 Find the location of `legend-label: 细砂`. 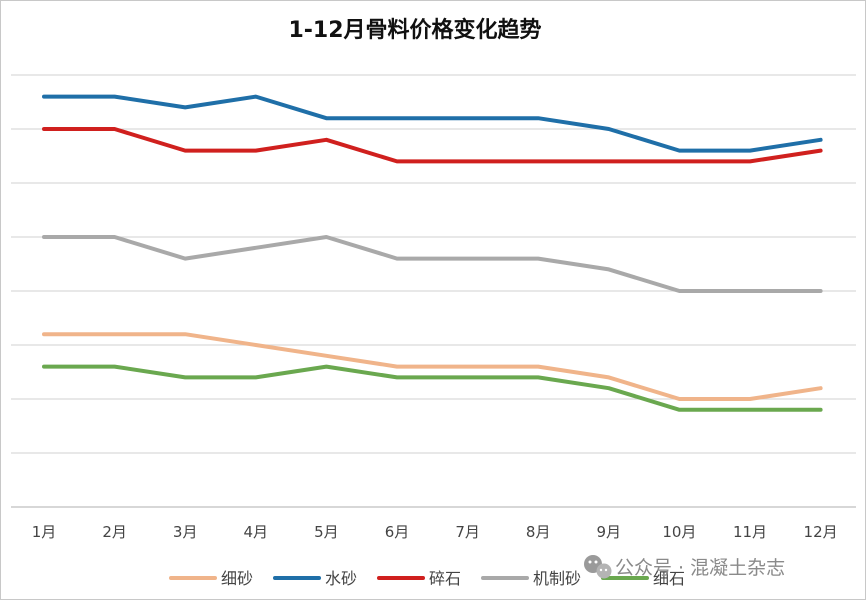

legend-label: 细砂 is located at coordinates (237, 578).